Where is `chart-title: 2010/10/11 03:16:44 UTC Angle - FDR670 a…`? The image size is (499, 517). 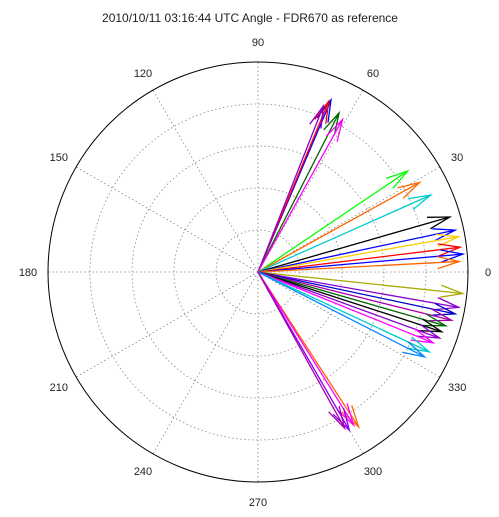
chart-title: 2010/10/11 03:16:44 UTC Angle - FDR670 a… is located at coordinates (250, 18).